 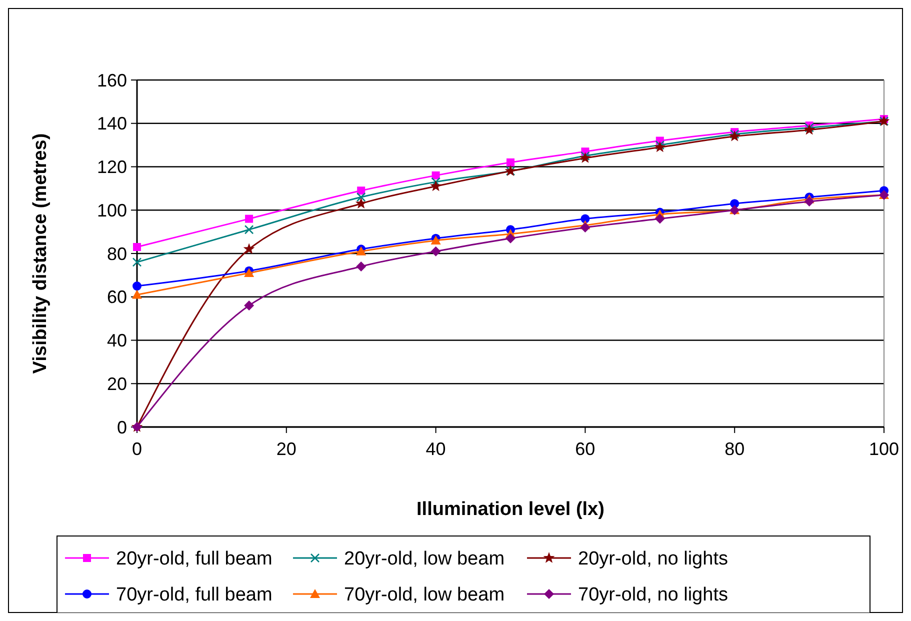 What do you see at coordinates (137, 449) in the screenshot?
I see `x-tick-label: 0` at bounding box center [137, 449].